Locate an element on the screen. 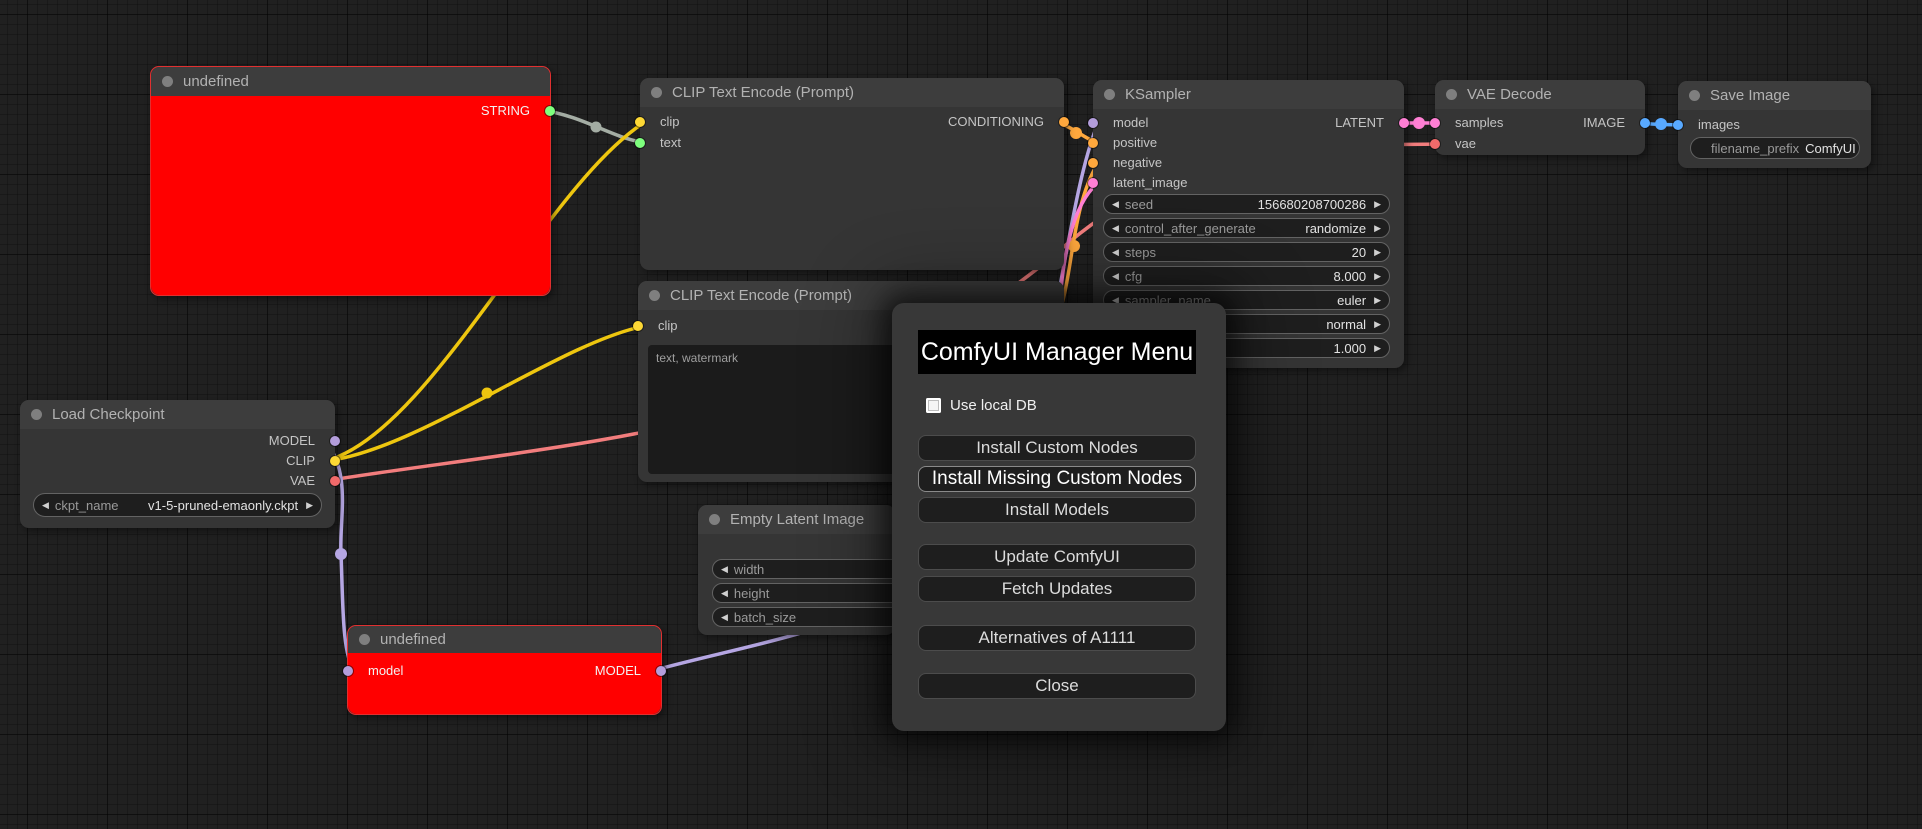 The width and height of the screenshot is (1922, 829). widget-batch-size: ◀ batch_size is located at coordinates (812, 617).